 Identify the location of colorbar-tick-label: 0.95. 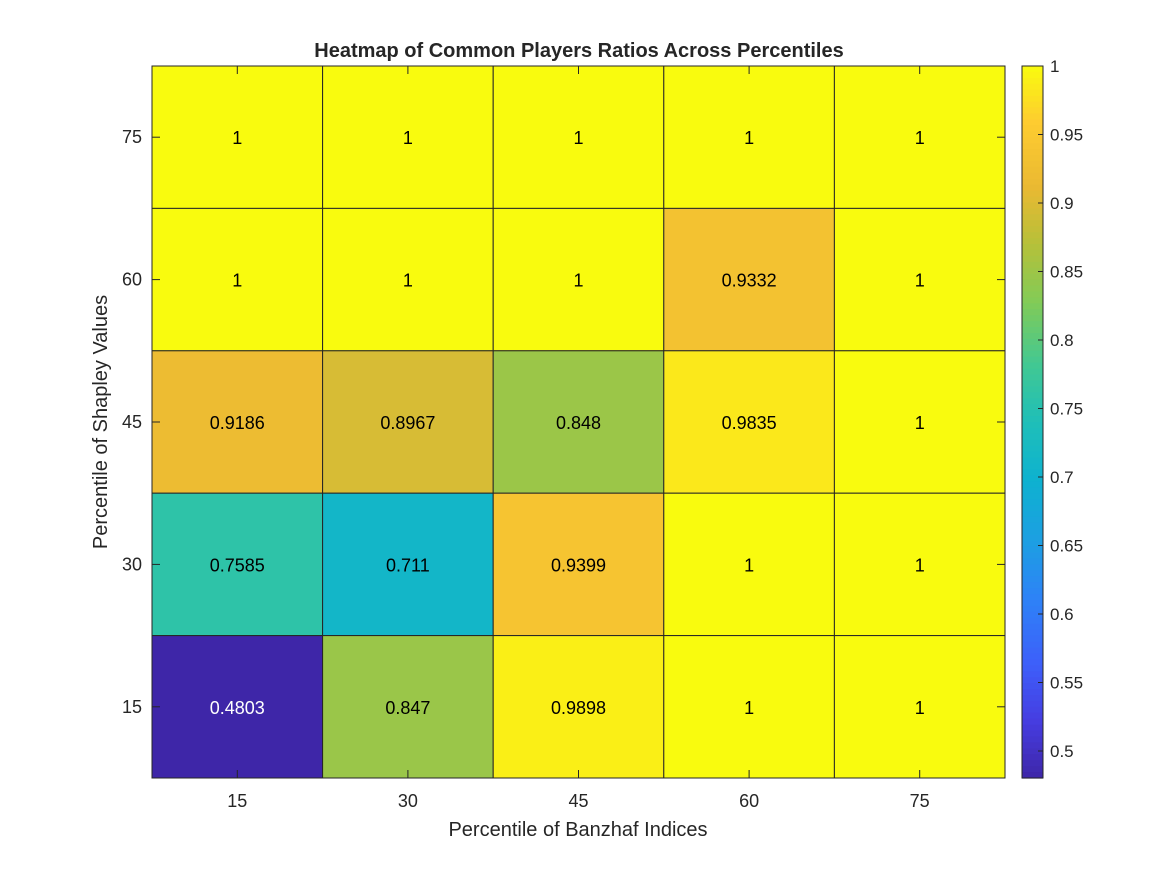
(1066, 135).